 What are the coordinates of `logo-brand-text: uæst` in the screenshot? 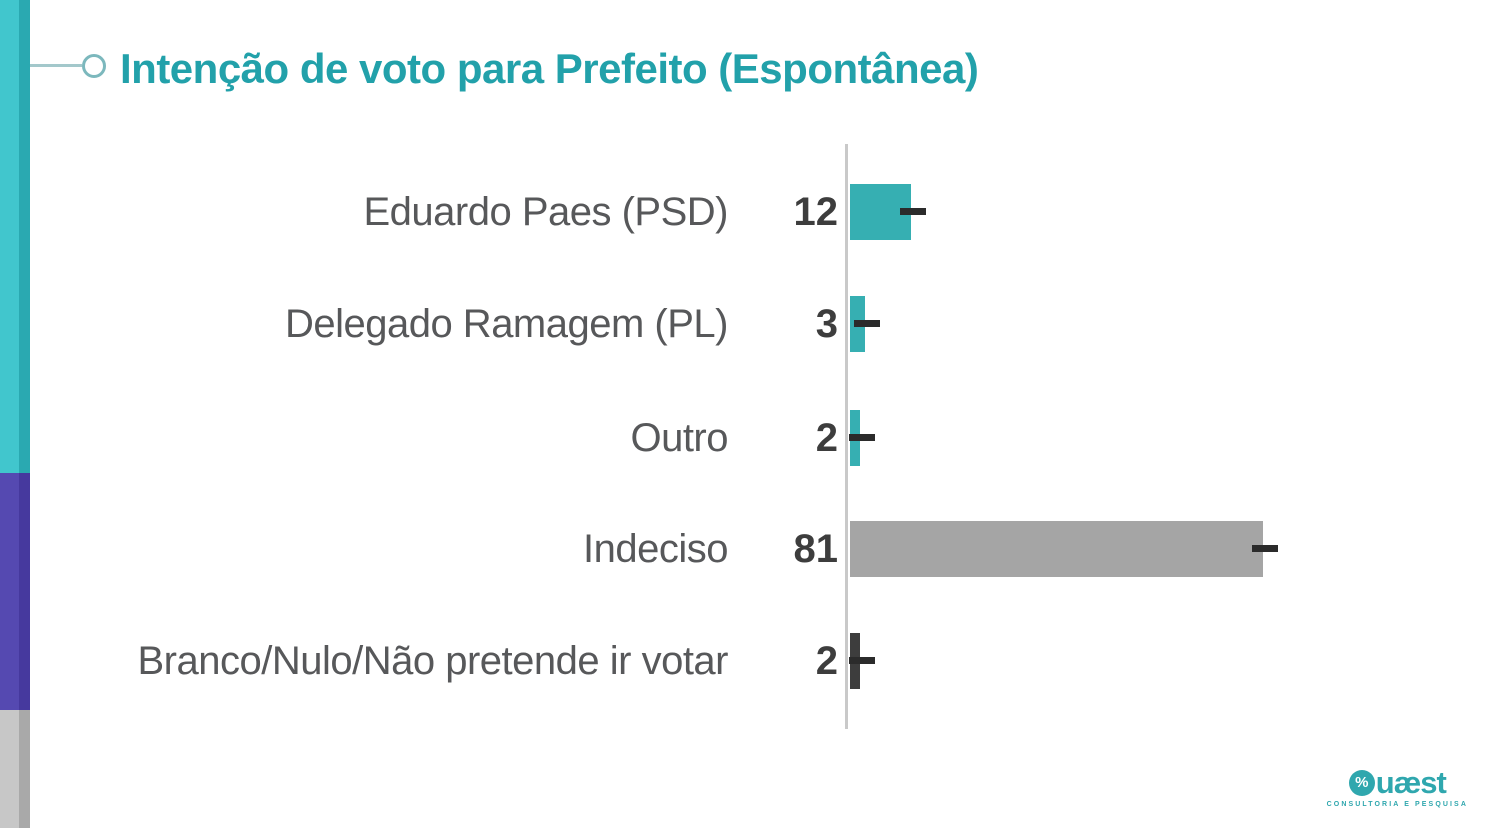 It's located at (1411, 782).